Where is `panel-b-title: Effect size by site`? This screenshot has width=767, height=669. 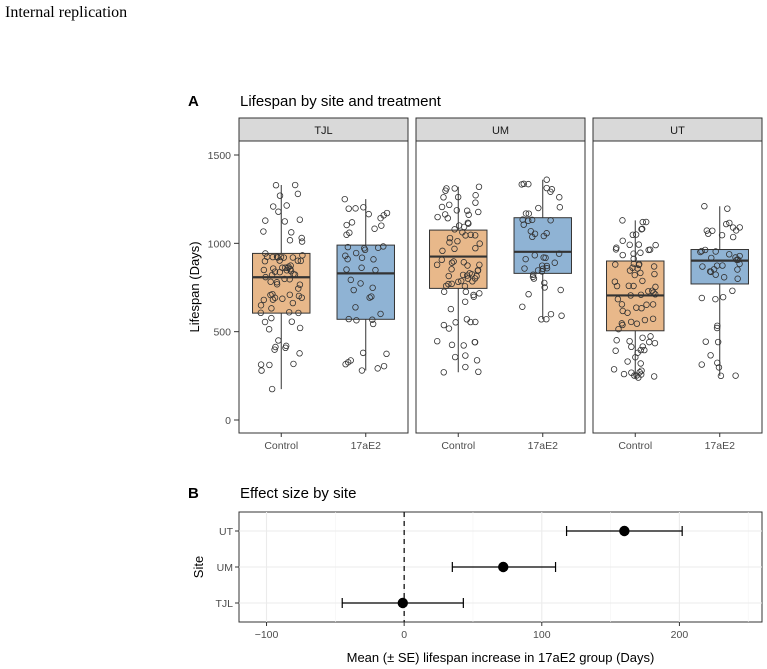
panel-b-title: Effect size by site is located at coordinates (298, 493).